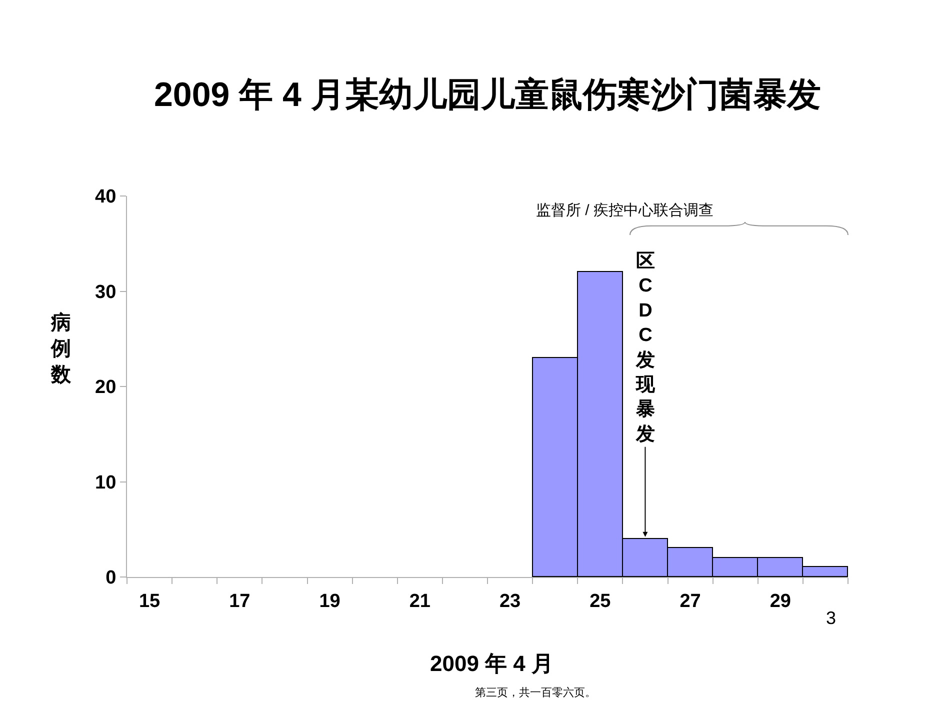  What do you see at coordinates (149, 601) in the screenshot?
I see `x-tick-label: 15` at bounding box center [149, 601].